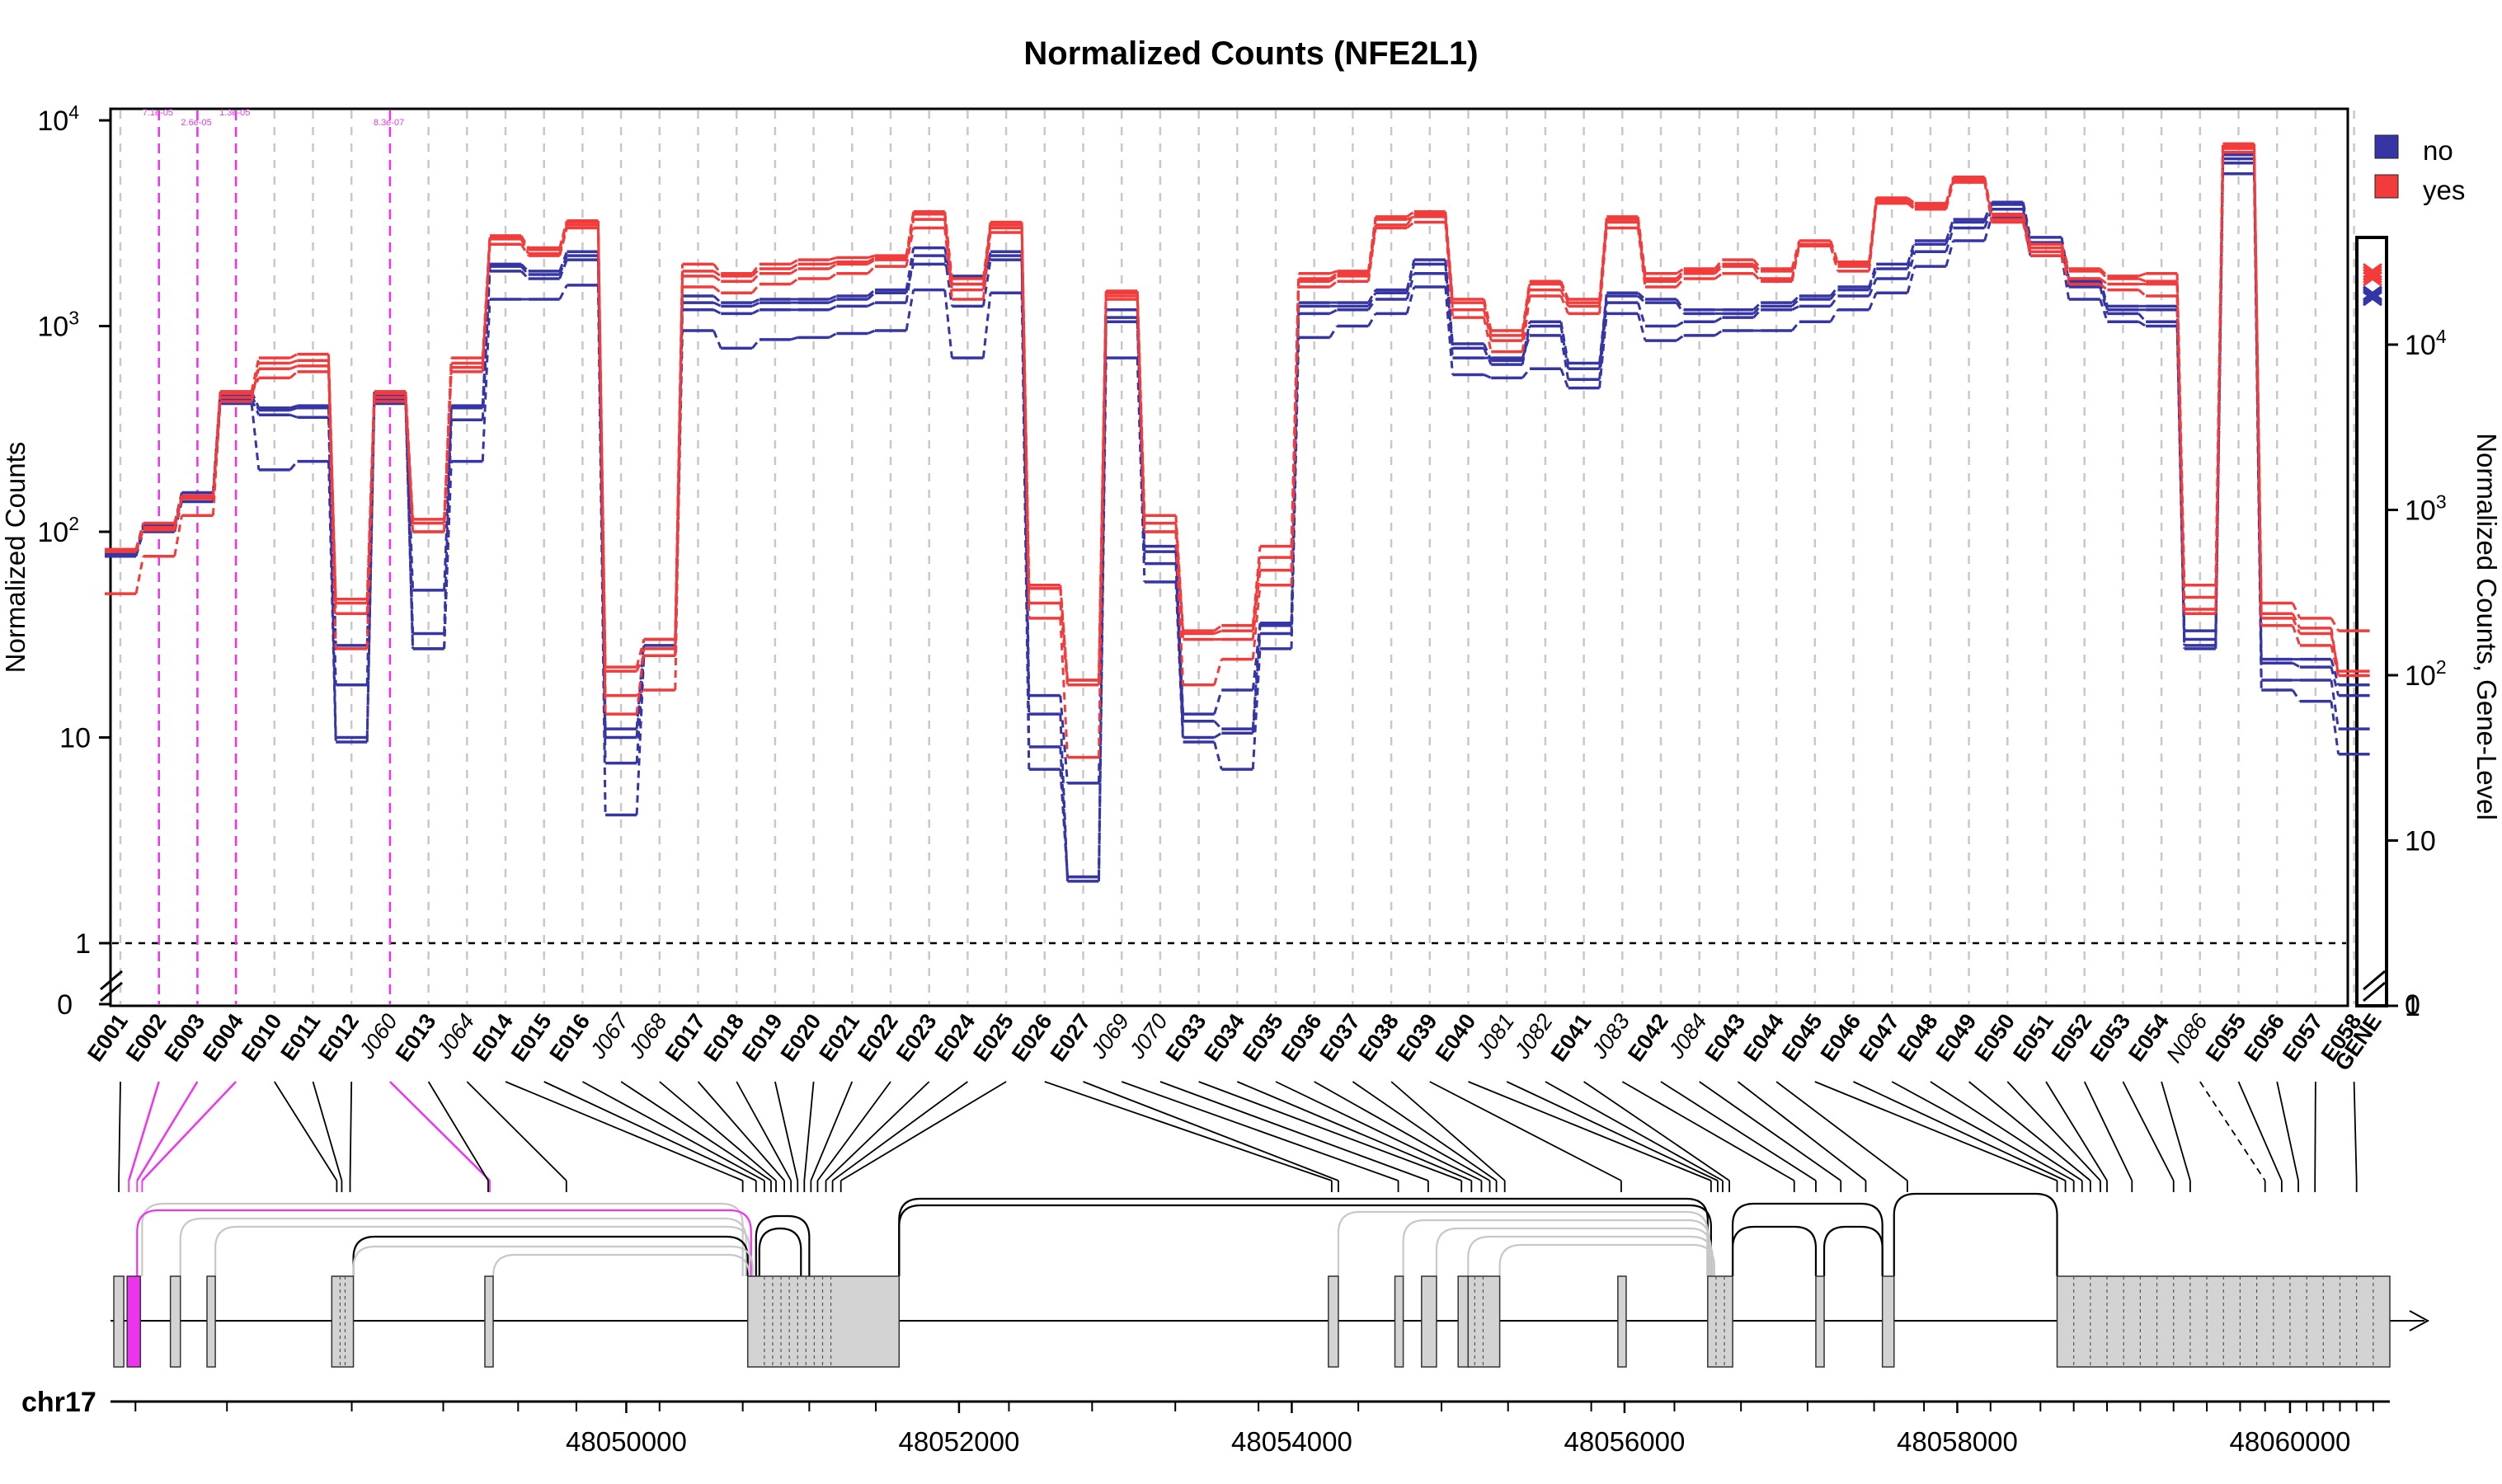  Describe the element at coordinates (2372, 276) in the screenshot. I see `gene-level-mark-yes` at that location.